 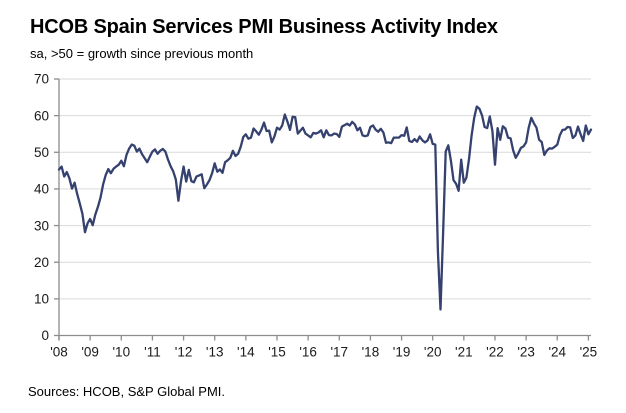 I want to click on x-axis-label: '16, so click(x=308, y=352).